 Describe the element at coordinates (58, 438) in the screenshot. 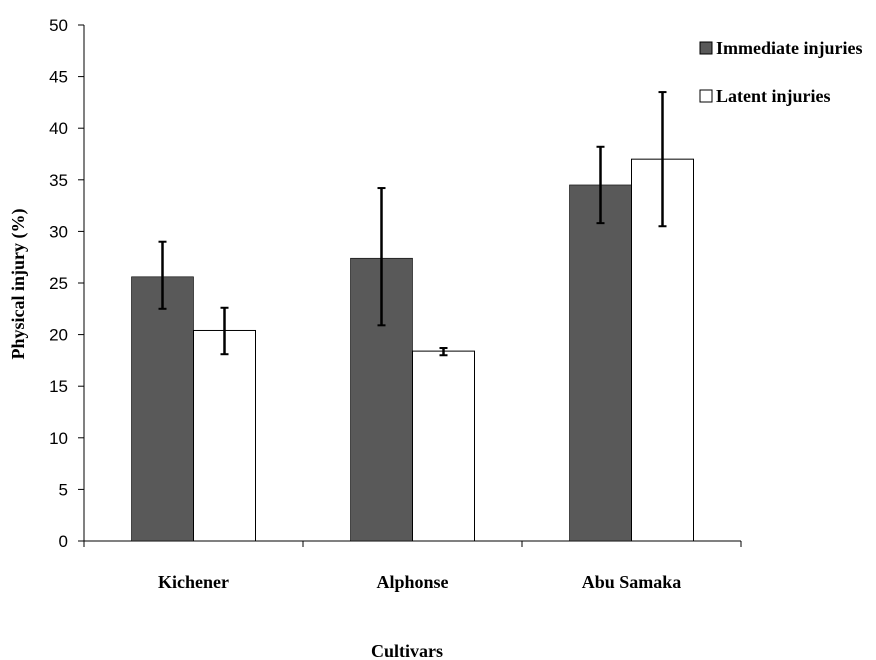

I see `y-tick-label: 10` at that location.